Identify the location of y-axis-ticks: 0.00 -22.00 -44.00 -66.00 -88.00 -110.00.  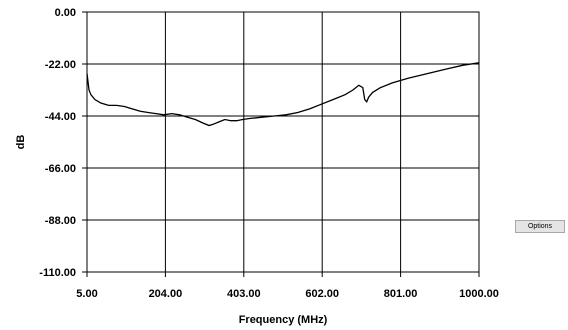
(63, 143).